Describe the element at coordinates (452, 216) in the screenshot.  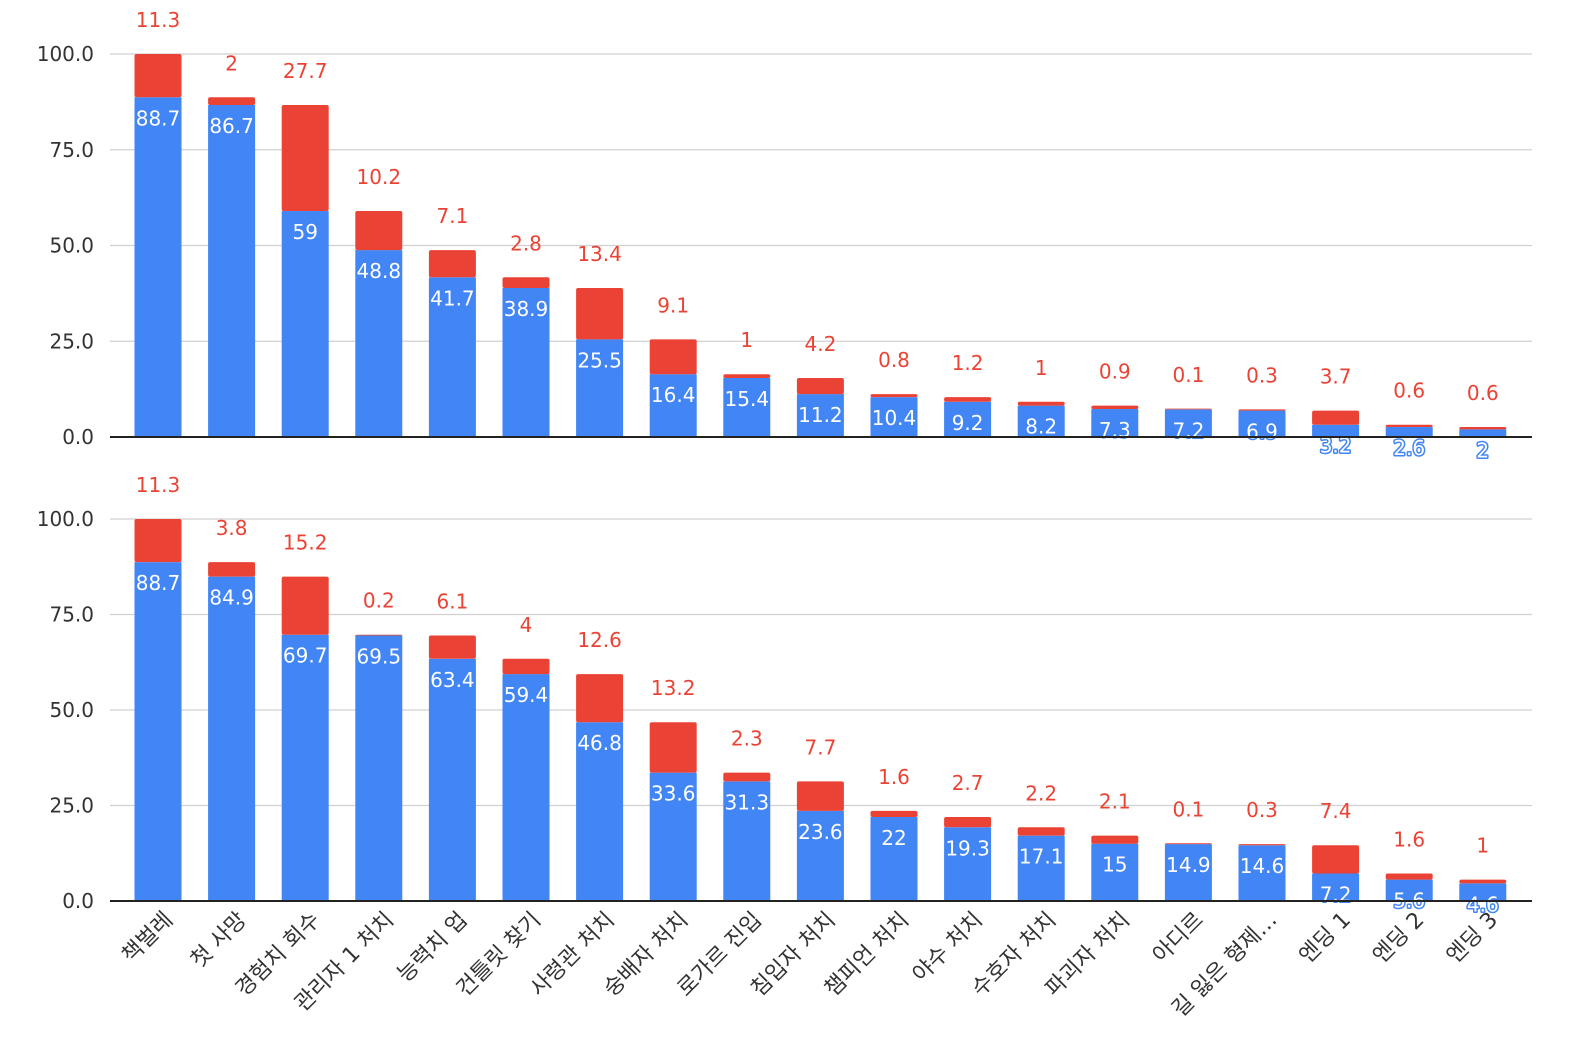
I see `chart1-label-extra: 7.1` at that location.